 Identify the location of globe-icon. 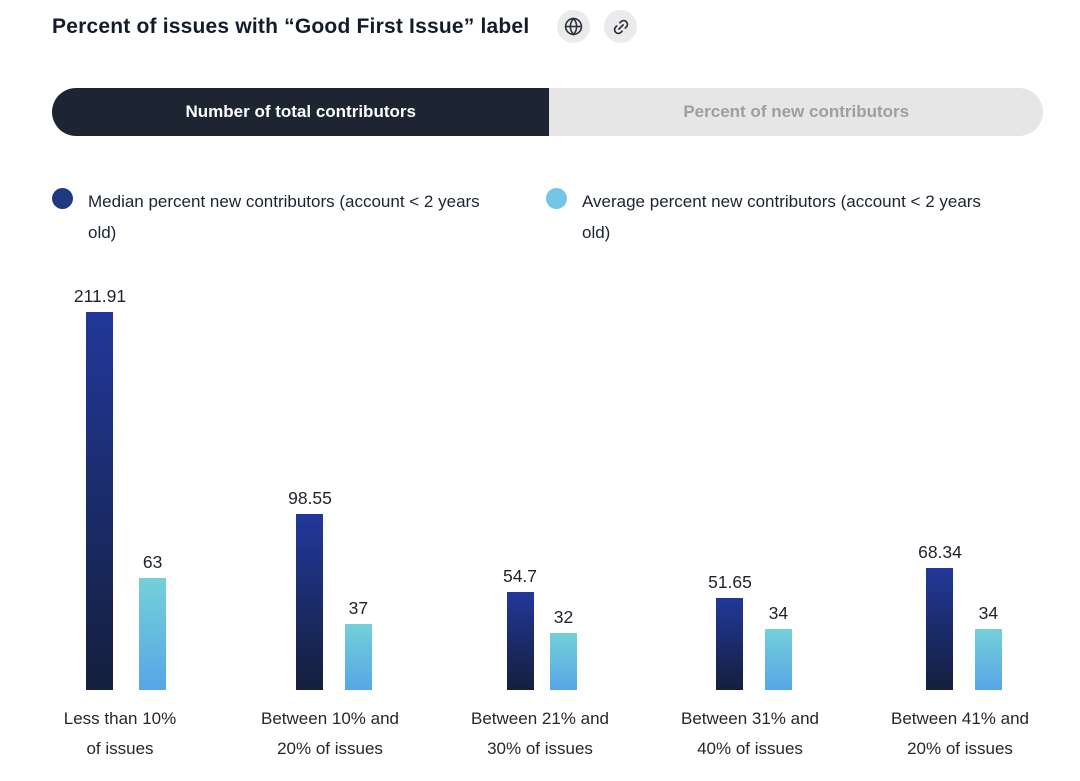
(574, 26).